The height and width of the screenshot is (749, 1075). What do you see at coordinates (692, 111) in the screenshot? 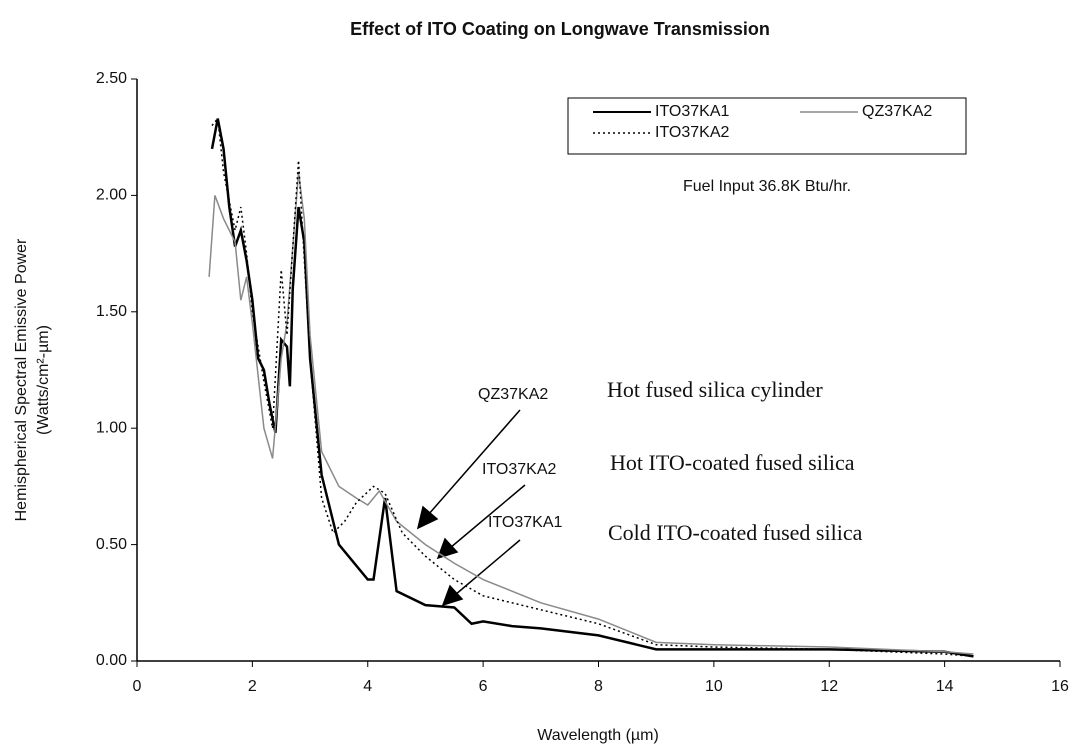
I see `legend-label: ITO37KA1` at bounding box center [692, 111].